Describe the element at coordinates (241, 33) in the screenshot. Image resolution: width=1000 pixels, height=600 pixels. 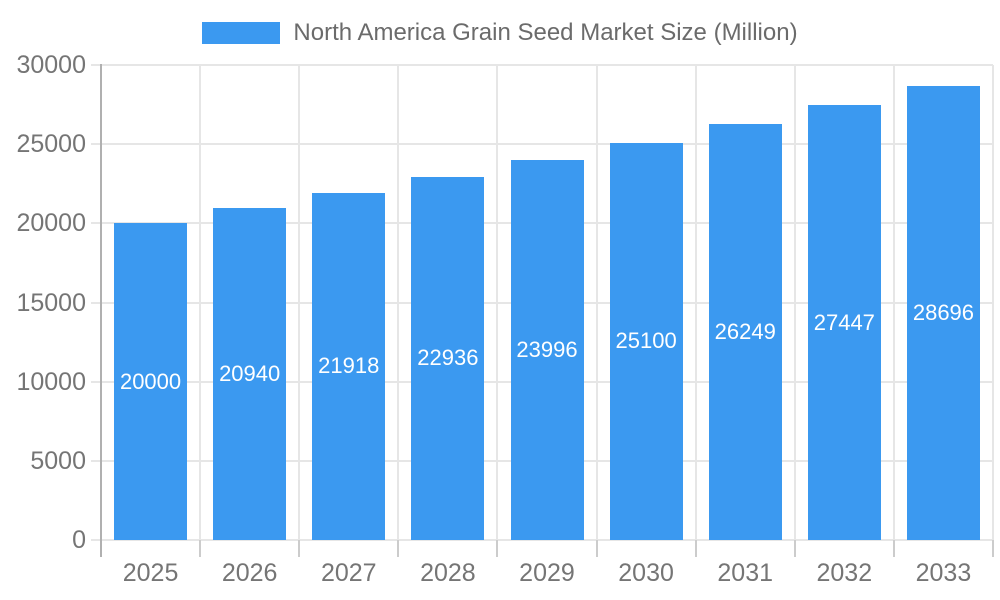
I see `legend-swatch` at that location.